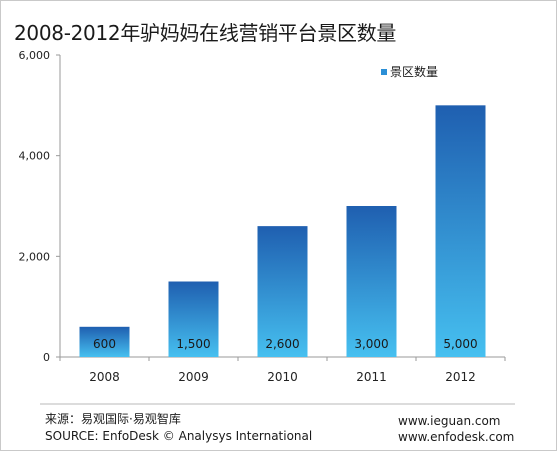 The image size is (557, 451). I want to click on y-tick-label: 0, so click(46, 357).